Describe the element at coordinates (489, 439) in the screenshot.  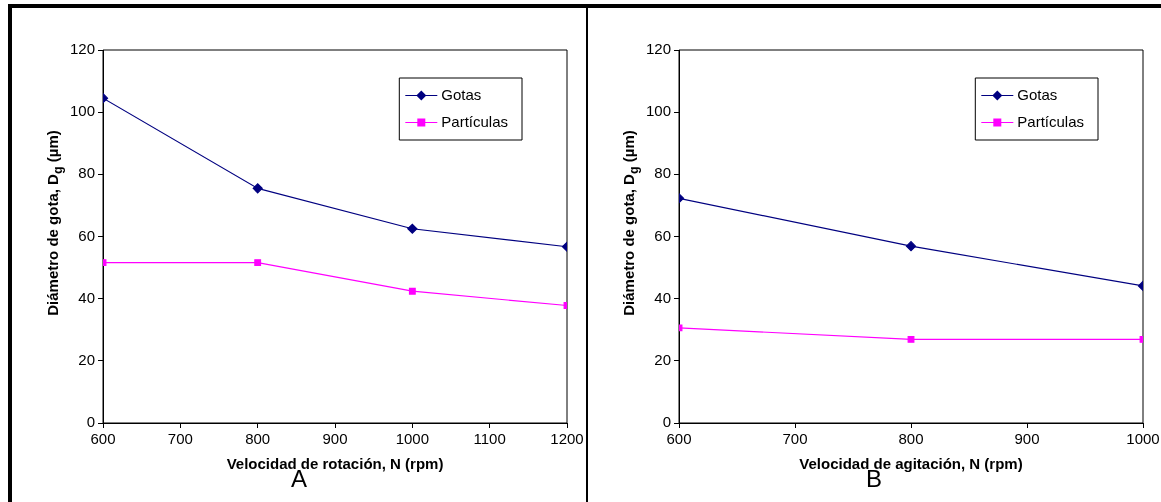
I see `x-tick-label: 1100` at that location.